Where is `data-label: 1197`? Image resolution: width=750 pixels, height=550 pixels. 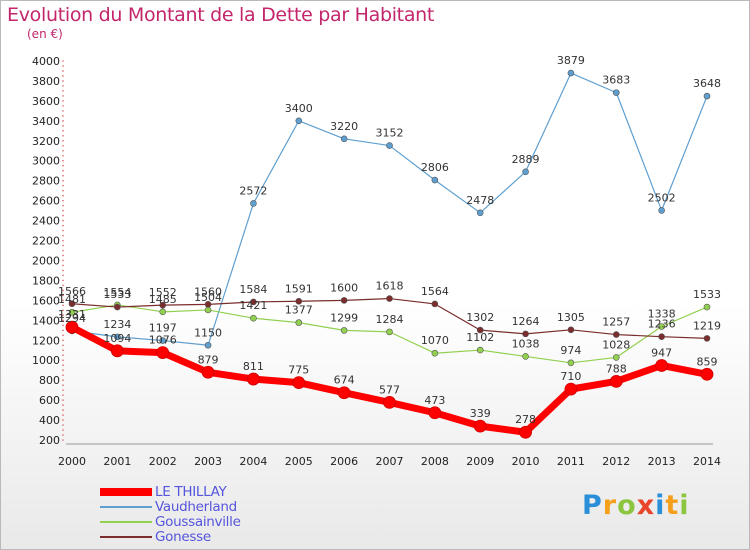 data-label: 1197 is located at coordinates (163, 328).